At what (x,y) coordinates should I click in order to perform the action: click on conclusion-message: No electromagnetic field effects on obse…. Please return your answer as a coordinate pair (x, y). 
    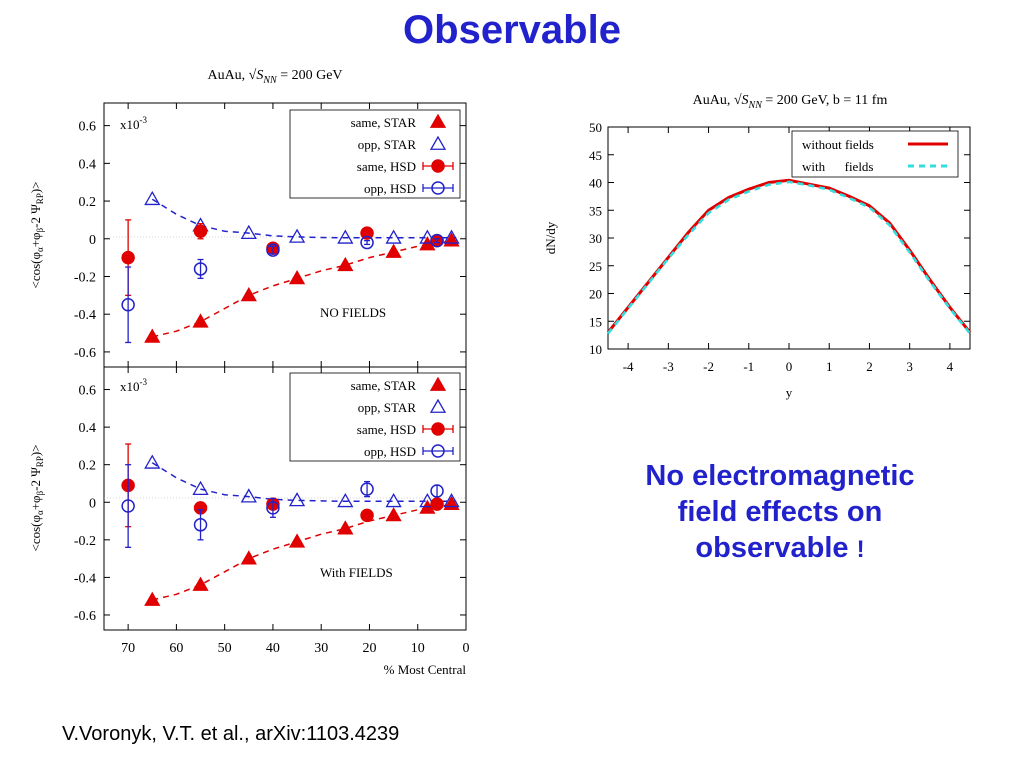
    Looking at the image, I should click on (780, 513).